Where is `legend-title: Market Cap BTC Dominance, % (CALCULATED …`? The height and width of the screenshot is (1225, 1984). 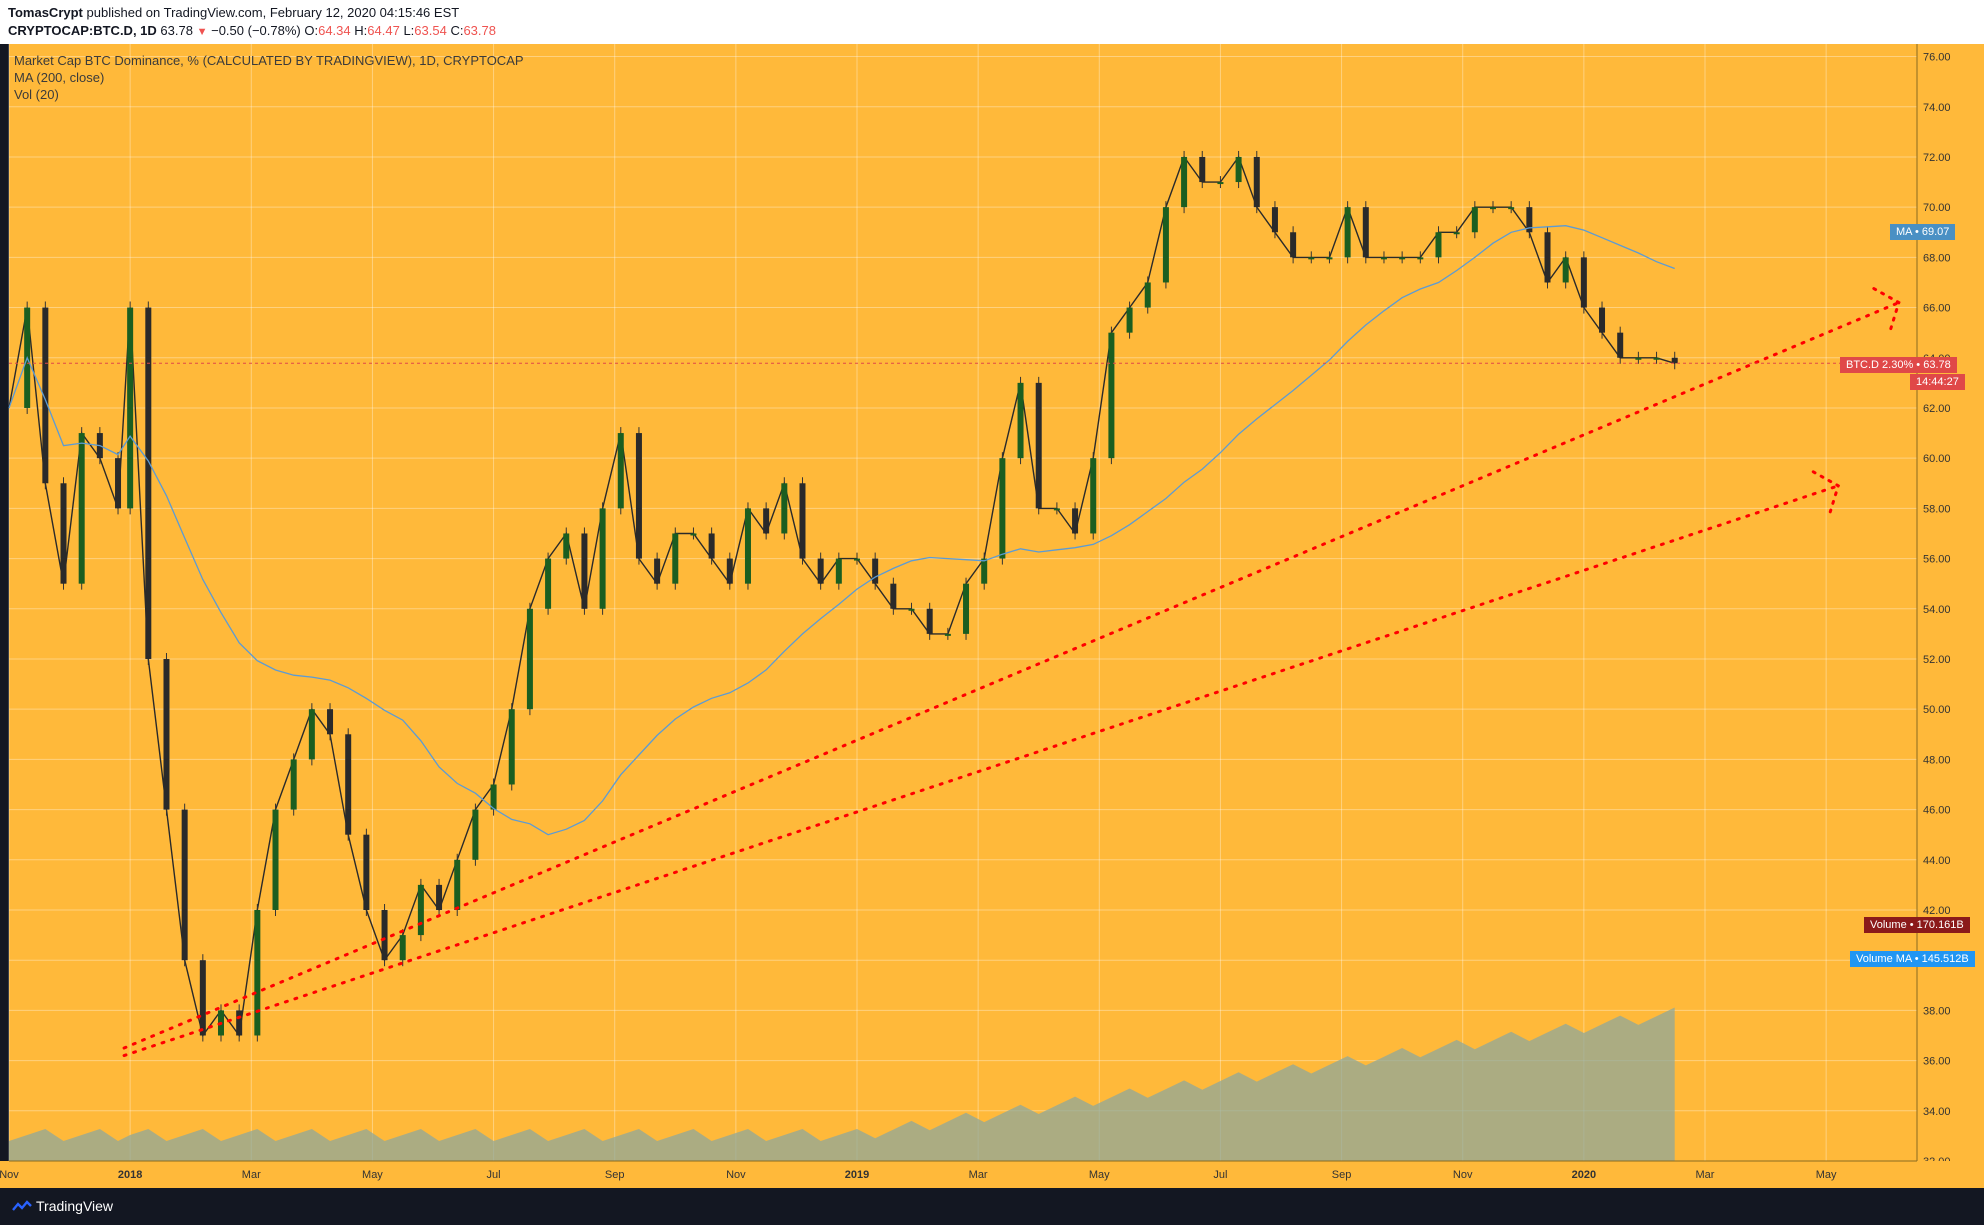 legend-title: Market Cap BTC Dominance, % (CALCULATED … is located at coordinates (269, 60).